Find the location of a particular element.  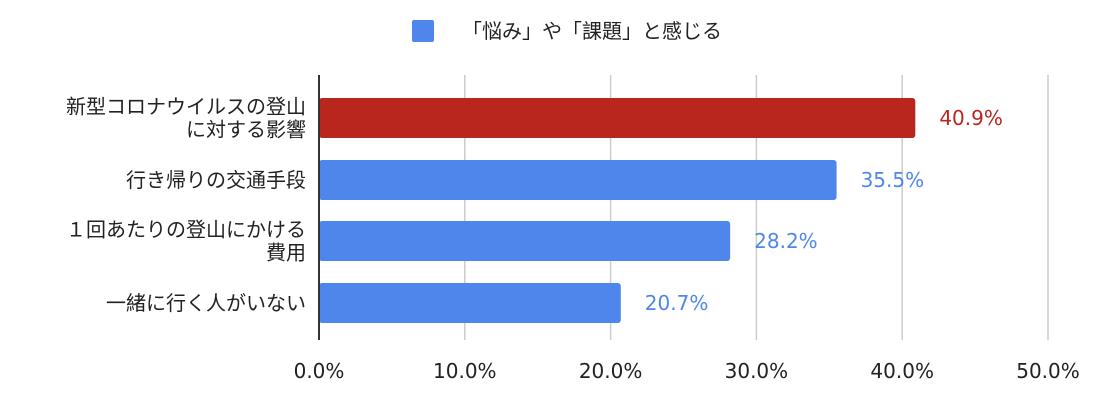

data-label: 28.2% is located at coordinates (786, 241).